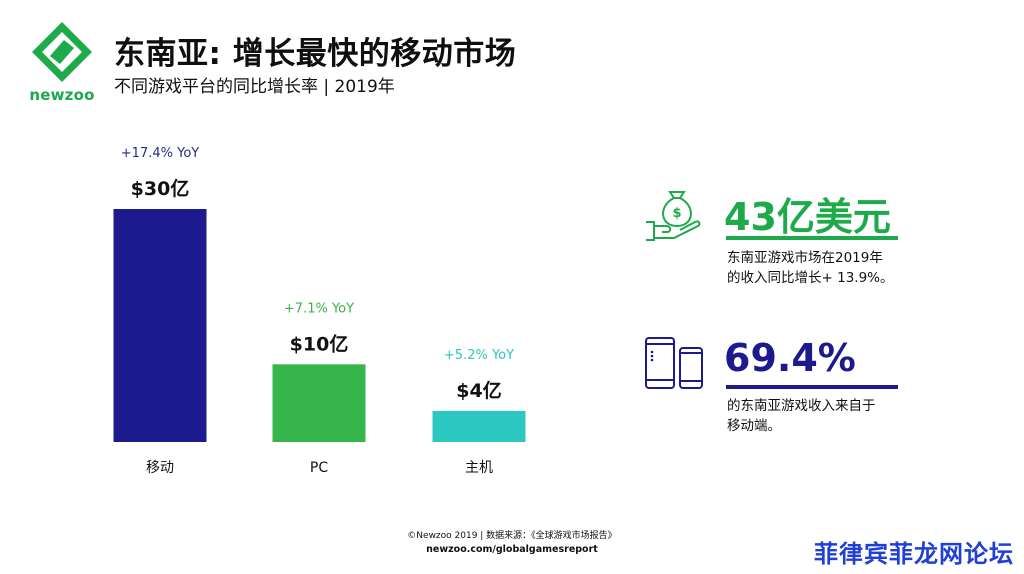  Describe the element at coordinates (807, 217) in the screenshot. I see `stat-revenue-value: 43亿美元` at that location.